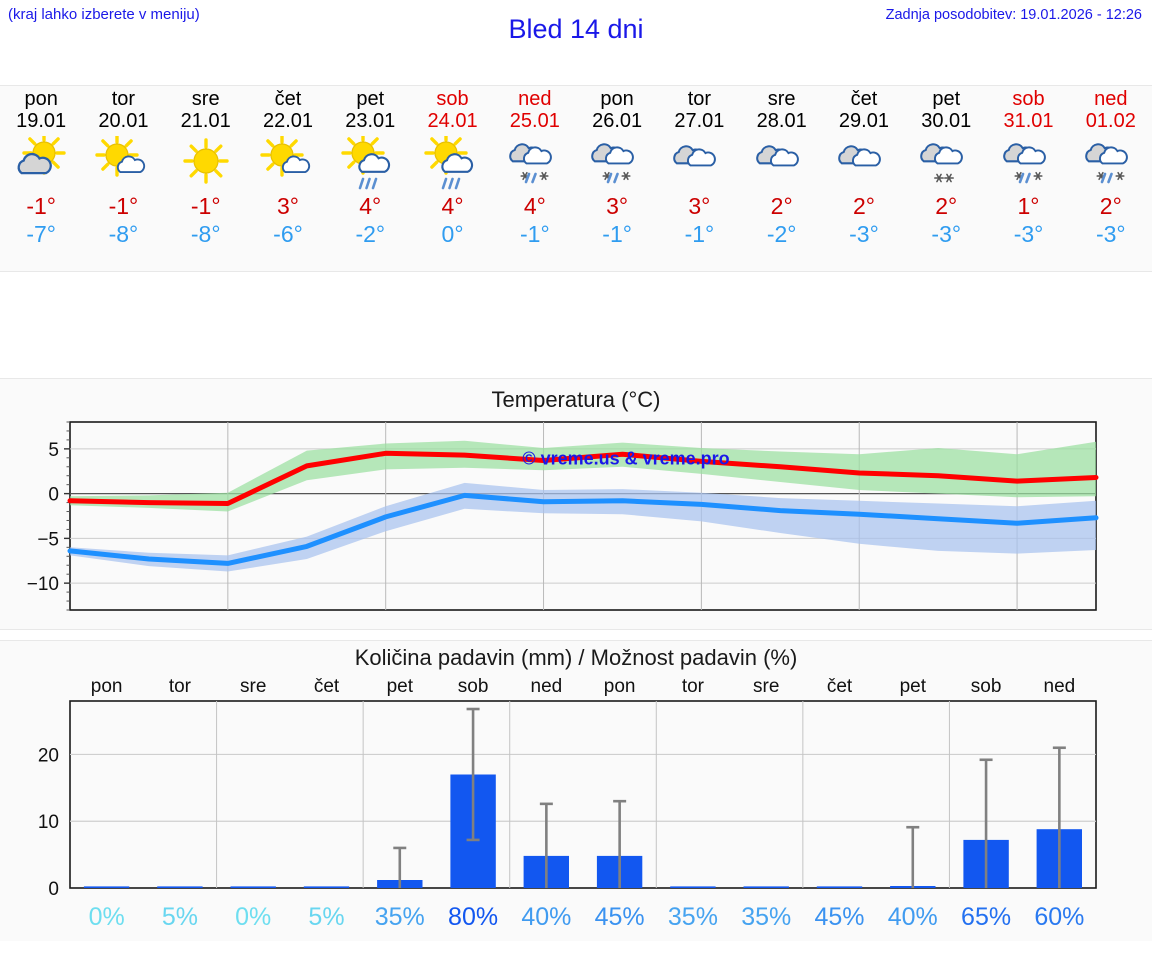 The height and width of the screenshot is (975, 1152). What do you see at coordinates (180, 686) in the screenshot?
I see `svg-text: tor` at bounding box center [180, 686].